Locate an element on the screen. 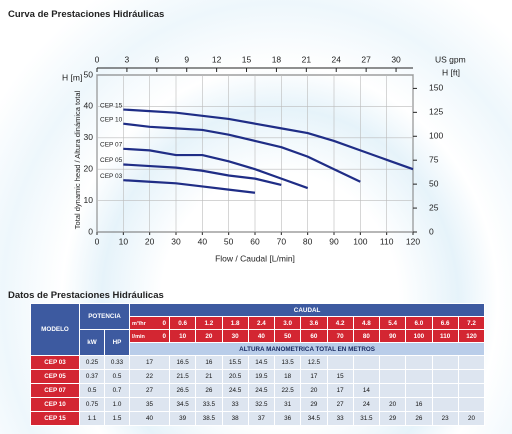  table-cell: 6.0 is located at coordinates (419, 323).